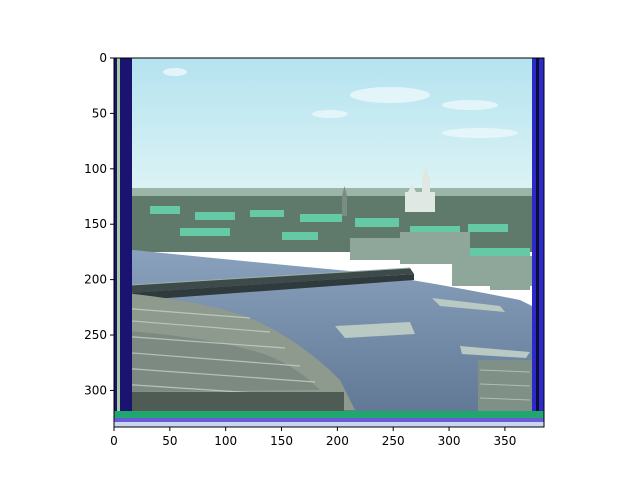  What do you see at coordinates (337, 441) in the screenshot?
I see `x-tick-label: 200` at bounding box center [337, 441].